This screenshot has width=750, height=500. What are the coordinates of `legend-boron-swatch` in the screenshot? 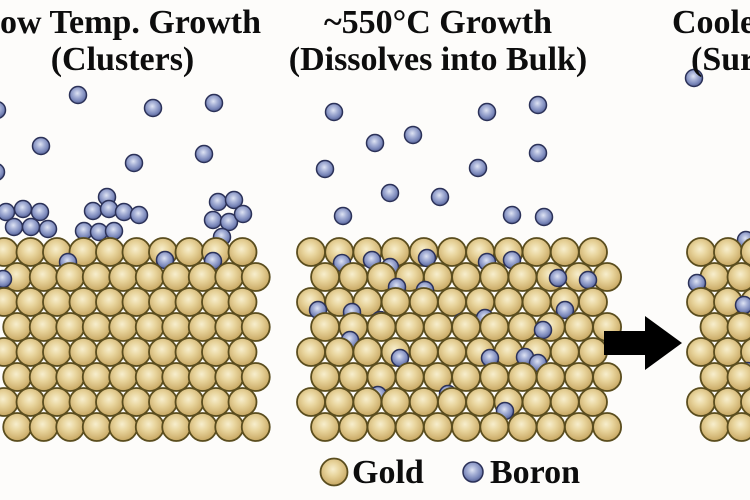 It's located at (473, 472).